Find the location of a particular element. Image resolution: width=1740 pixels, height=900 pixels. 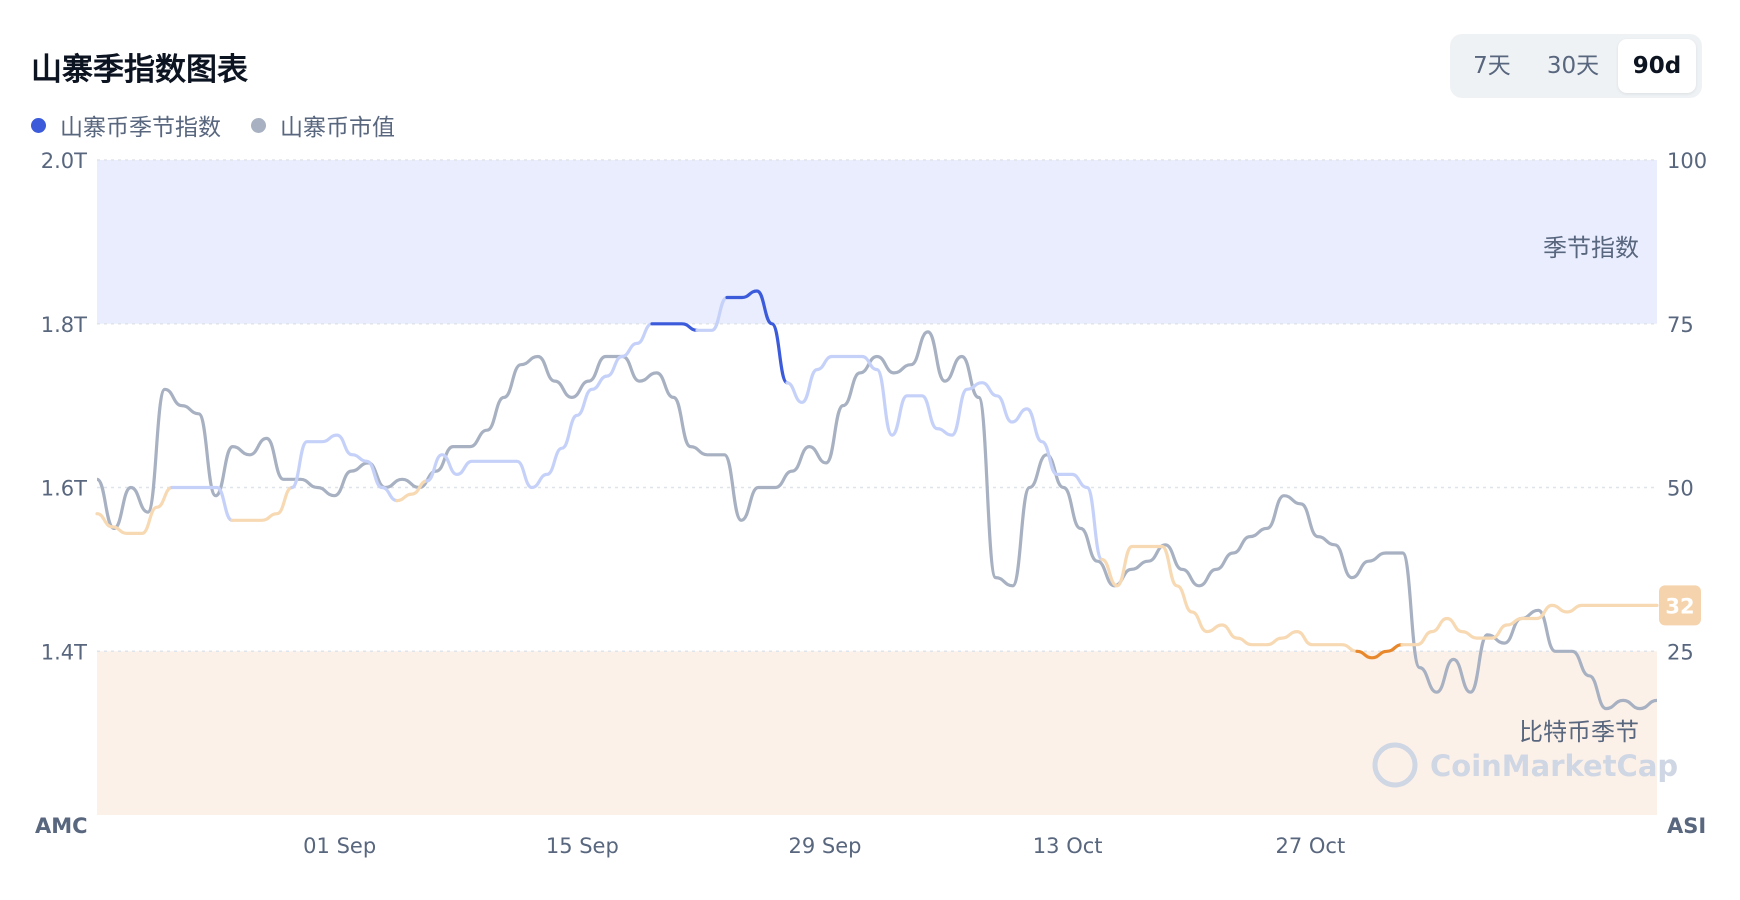

x-tick-label: 29 Sep is located at coordinates (825, 846).